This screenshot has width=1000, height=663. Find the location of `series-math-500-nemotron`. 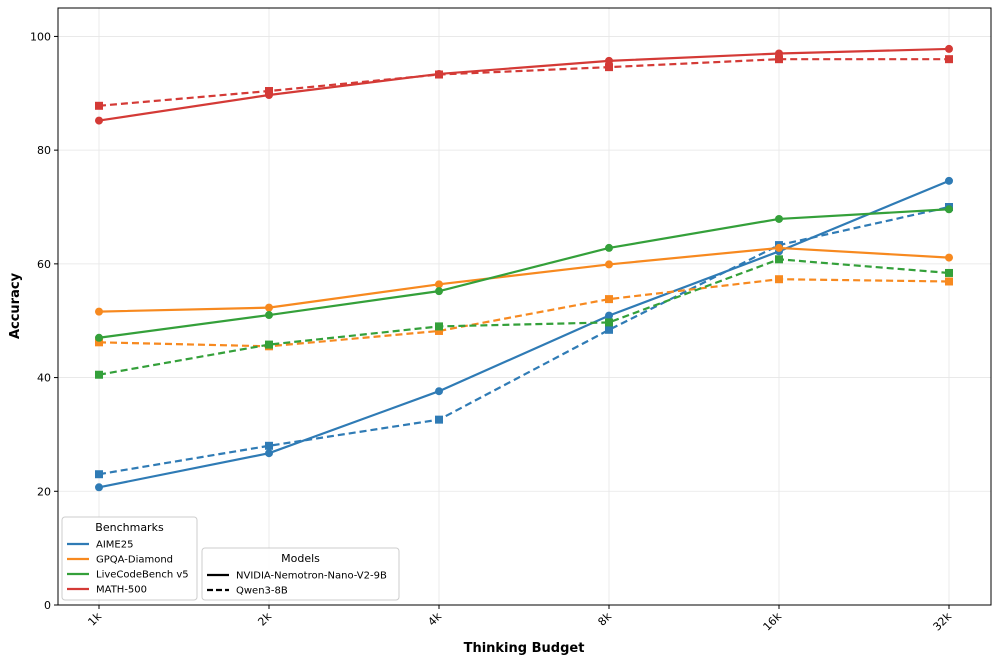

series-math-500-nemotron is located at coordinates (524, 84).